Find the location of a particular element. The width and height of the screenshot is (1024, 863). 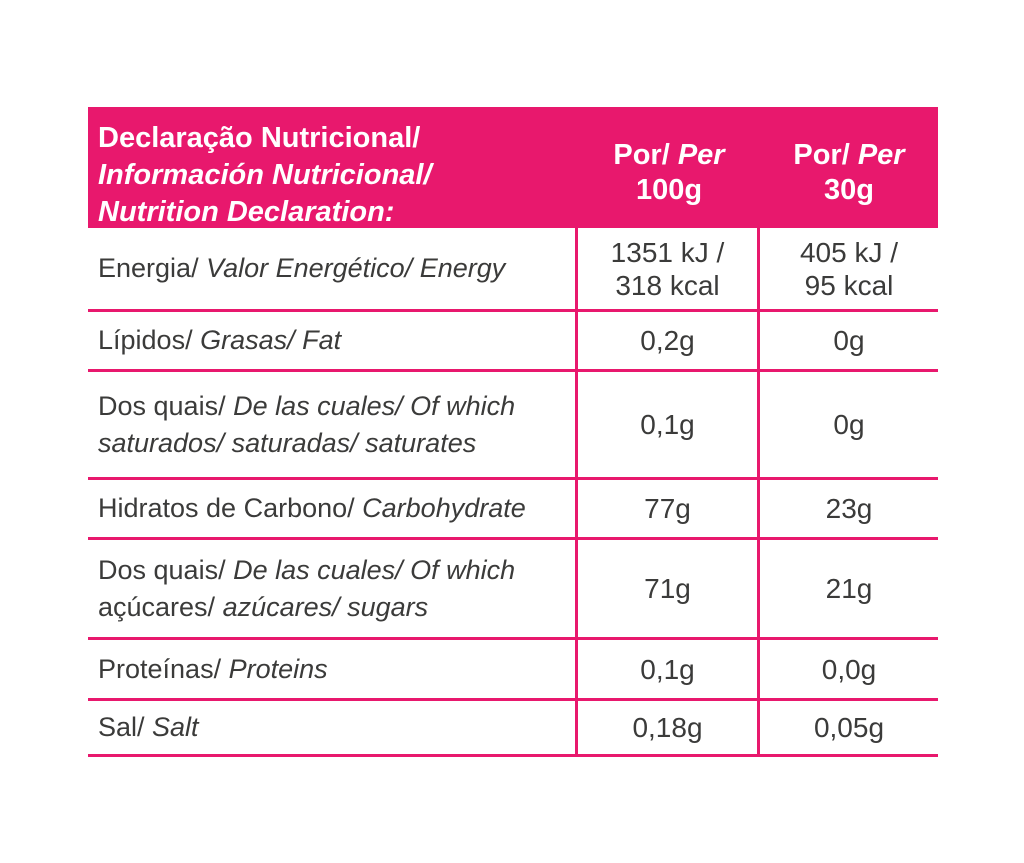

row-label: Hidratos de Carbono/ Carbohydrate is located at coordinates (333, 508).